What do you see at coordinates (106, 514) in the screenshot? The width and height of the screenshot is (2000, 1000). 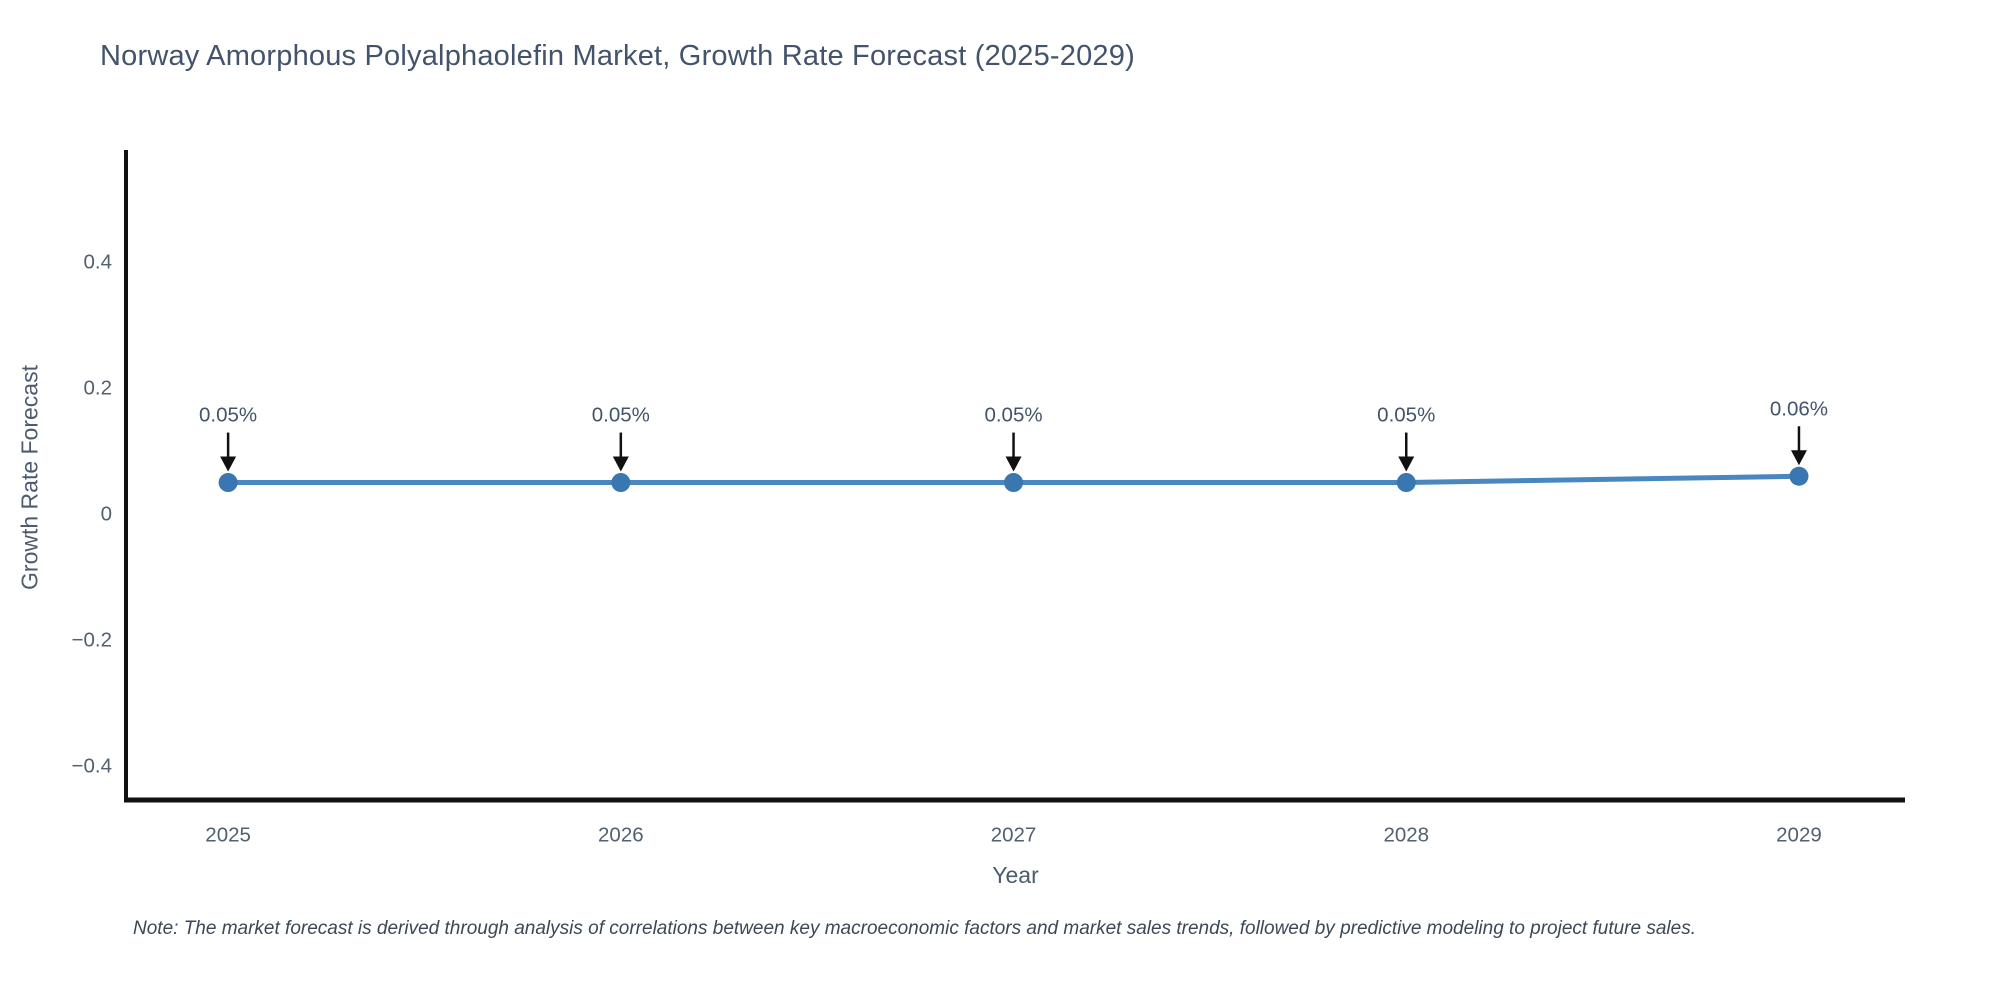 I see `y-tick-label: 0` at bounding box center [106, 514].